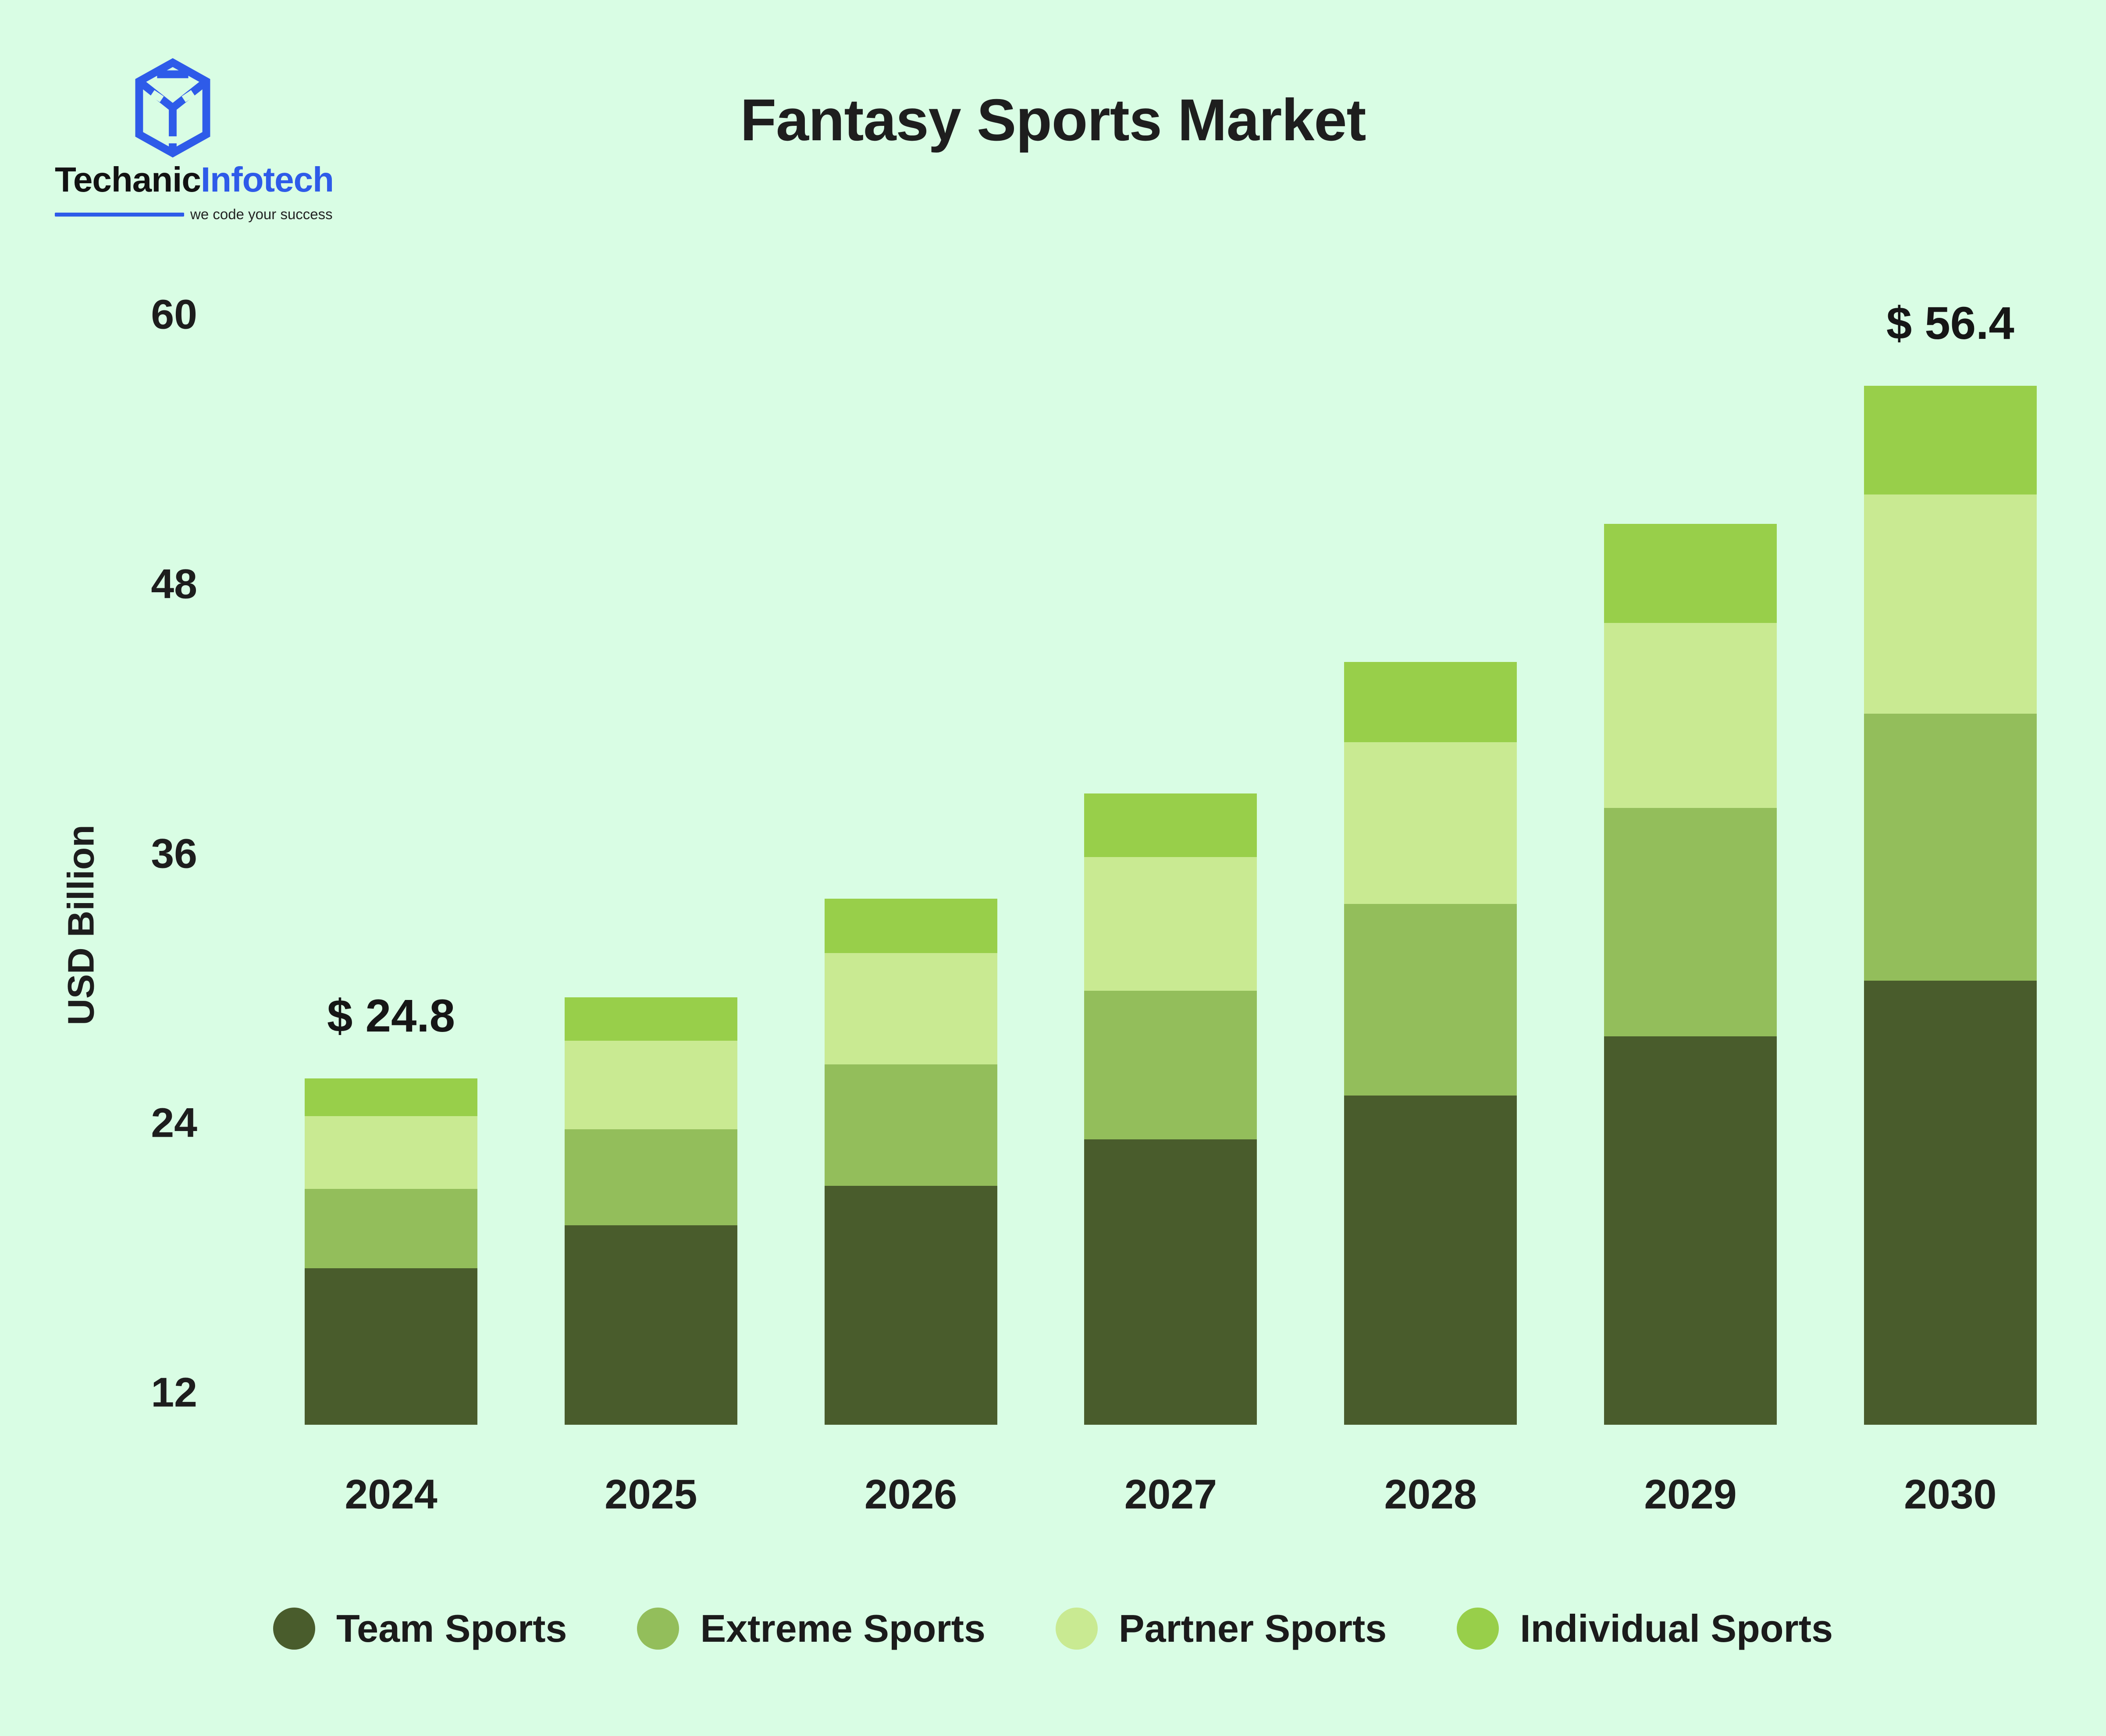  What do you see at coordinates (128, 179) in the screenshot?
I see `logo-brand-part1: Techanic` at bounding box center [128, 179].